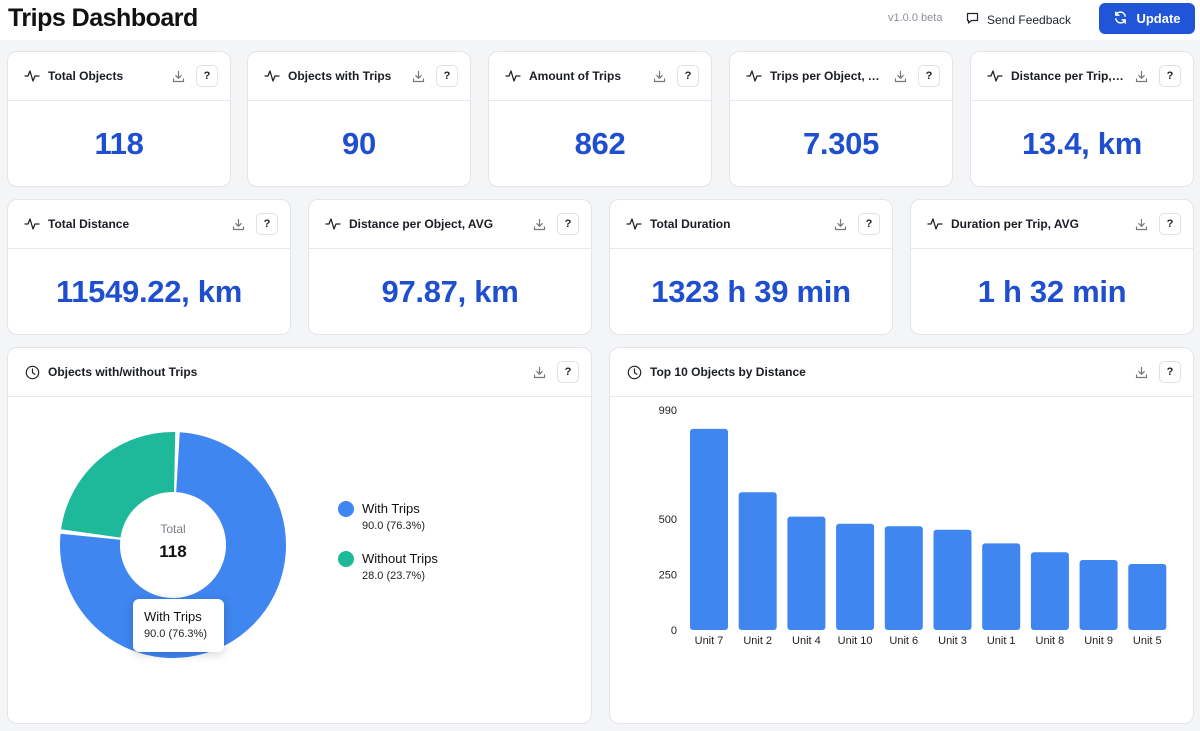  What do you see at coordinates (450, 267) in the screenshot?
I see `kpi-card-distance-per-object: Distance per Object, AVG ? 97.87, km` at bounding box center [450, 267].